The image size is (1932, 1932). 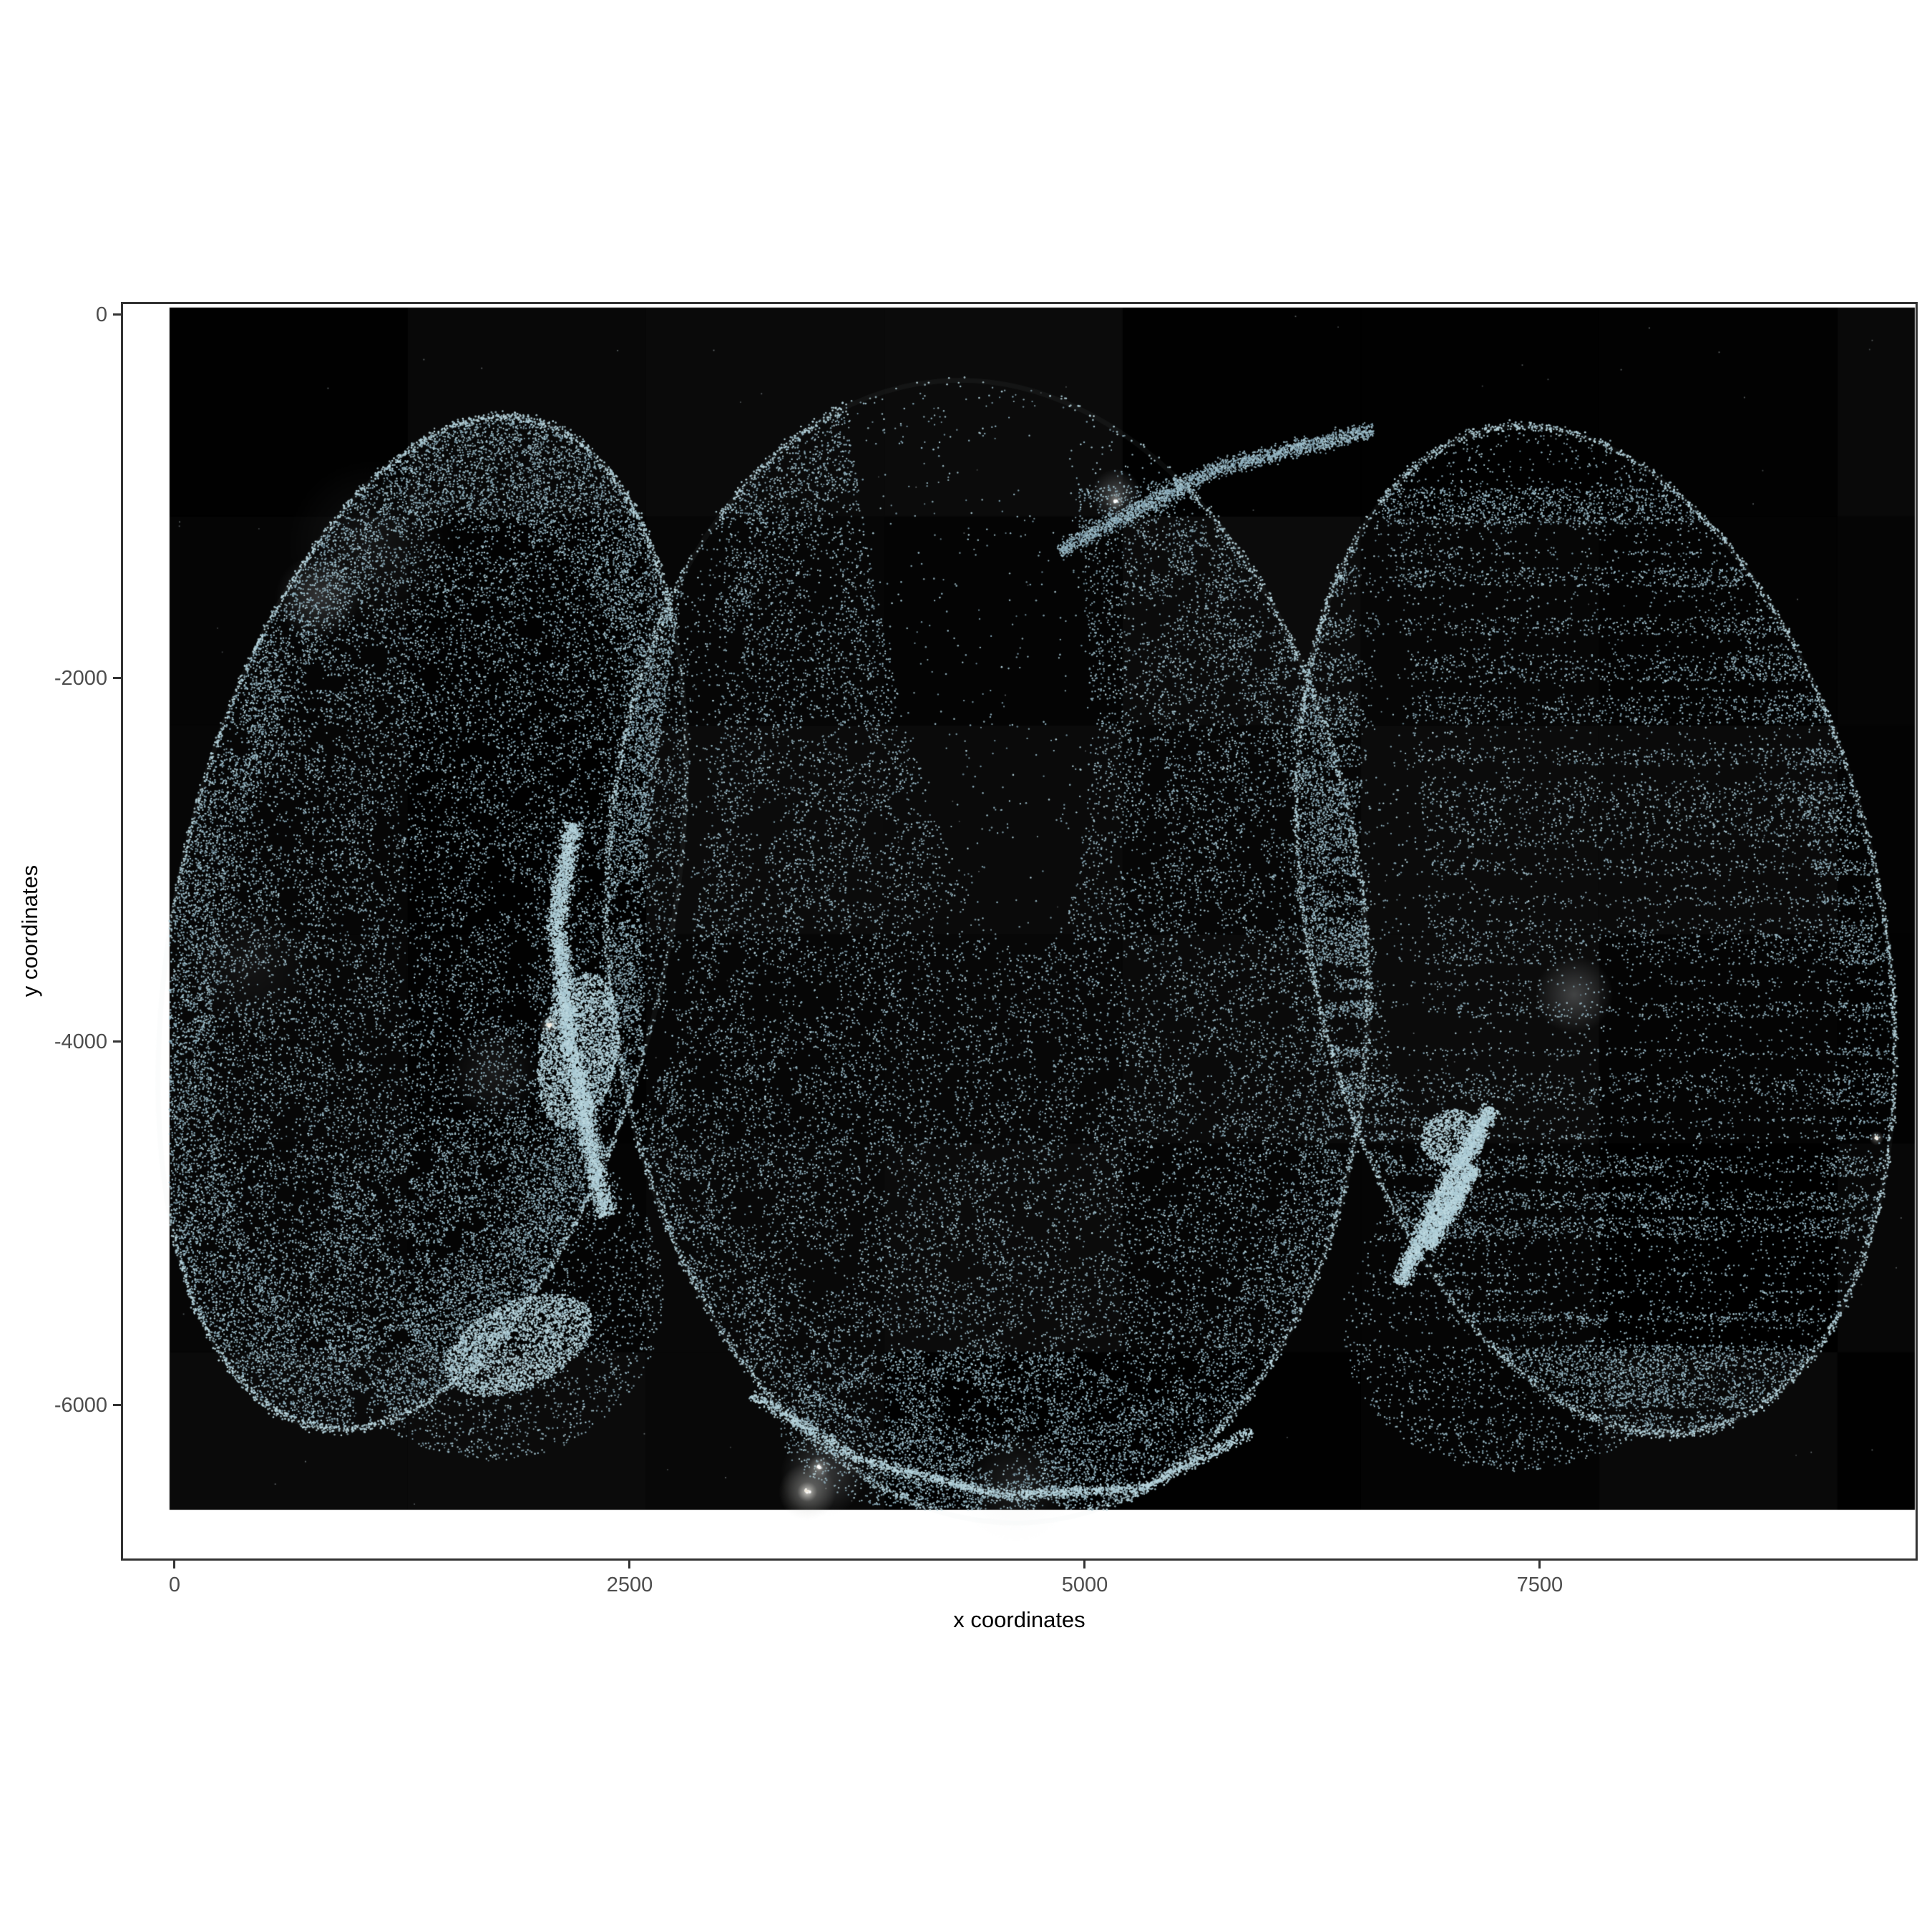 What do you see at coordinates (1084, 1585) in the screenshot?
I see `x-axis-tick-label: 5000` at bounding box center [1084, 1585].